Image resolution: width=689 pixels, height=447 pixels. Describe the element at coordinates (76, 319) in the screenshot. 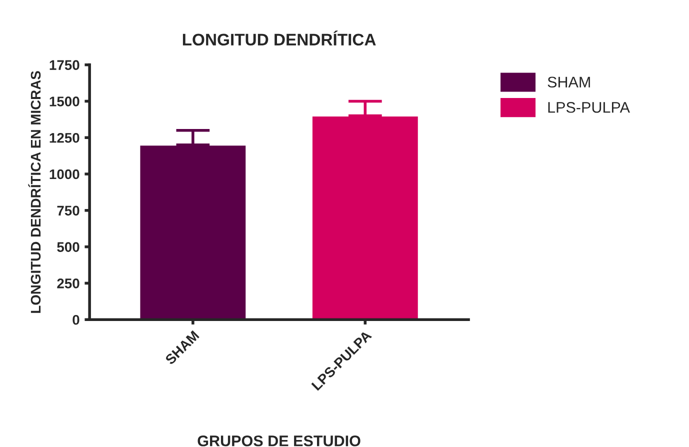

I see `y-tick-label: 0` at that location.